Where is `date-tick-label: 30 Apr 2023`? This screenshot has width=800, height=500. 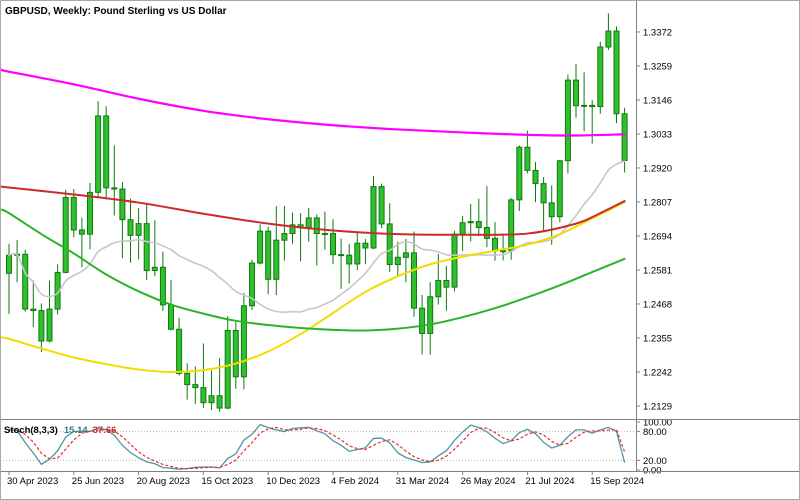
date-tick-label: 30 Apr 2023 is located at coordinates (32, 481).